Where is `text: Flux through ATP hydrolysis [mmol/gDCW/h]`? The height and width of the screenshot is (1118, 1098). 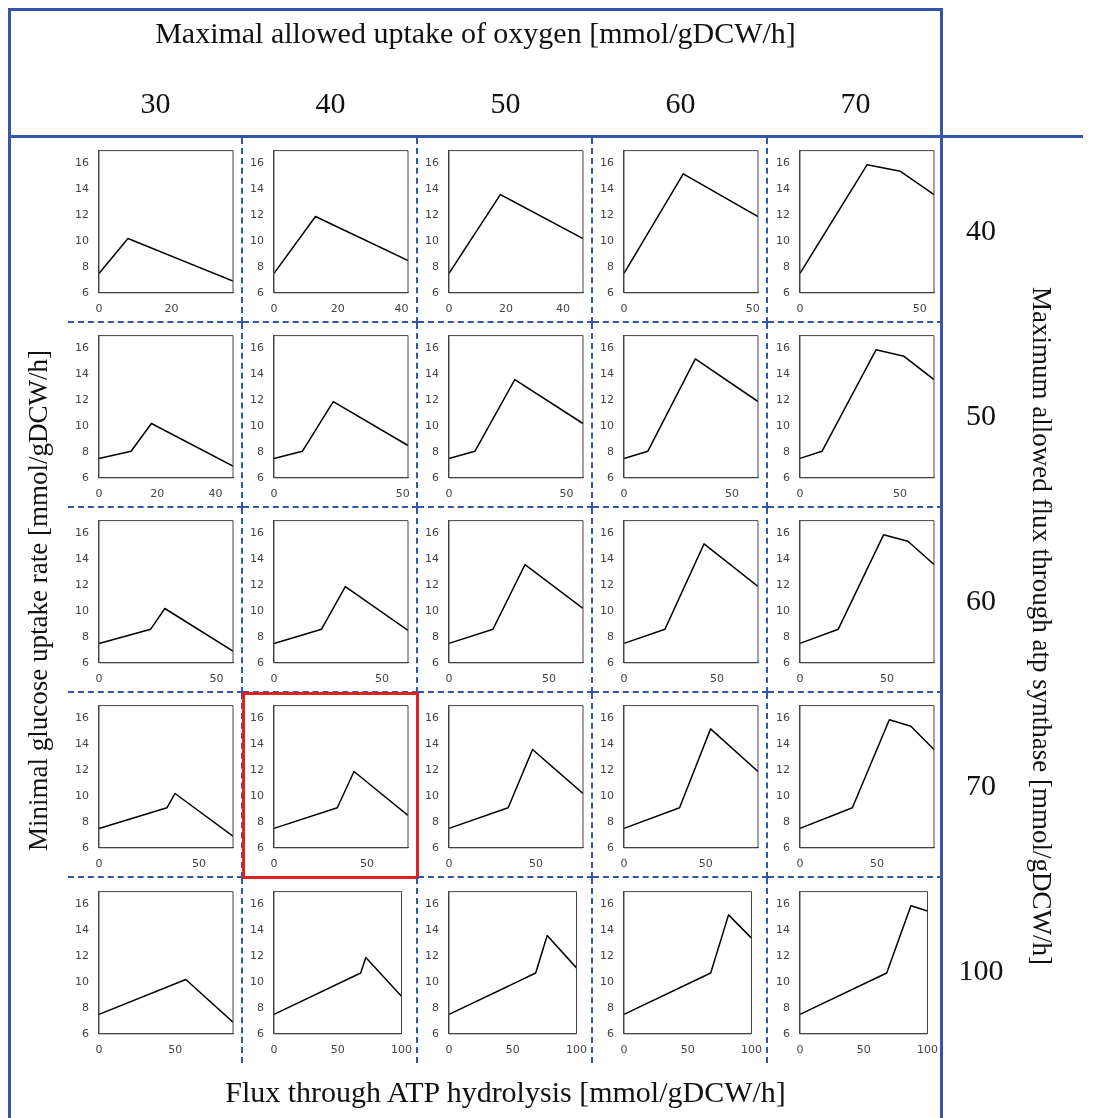 text: Flux through ATP hydrolysis [mmol/gDCW/h] is located at coordinates (505, 1092).